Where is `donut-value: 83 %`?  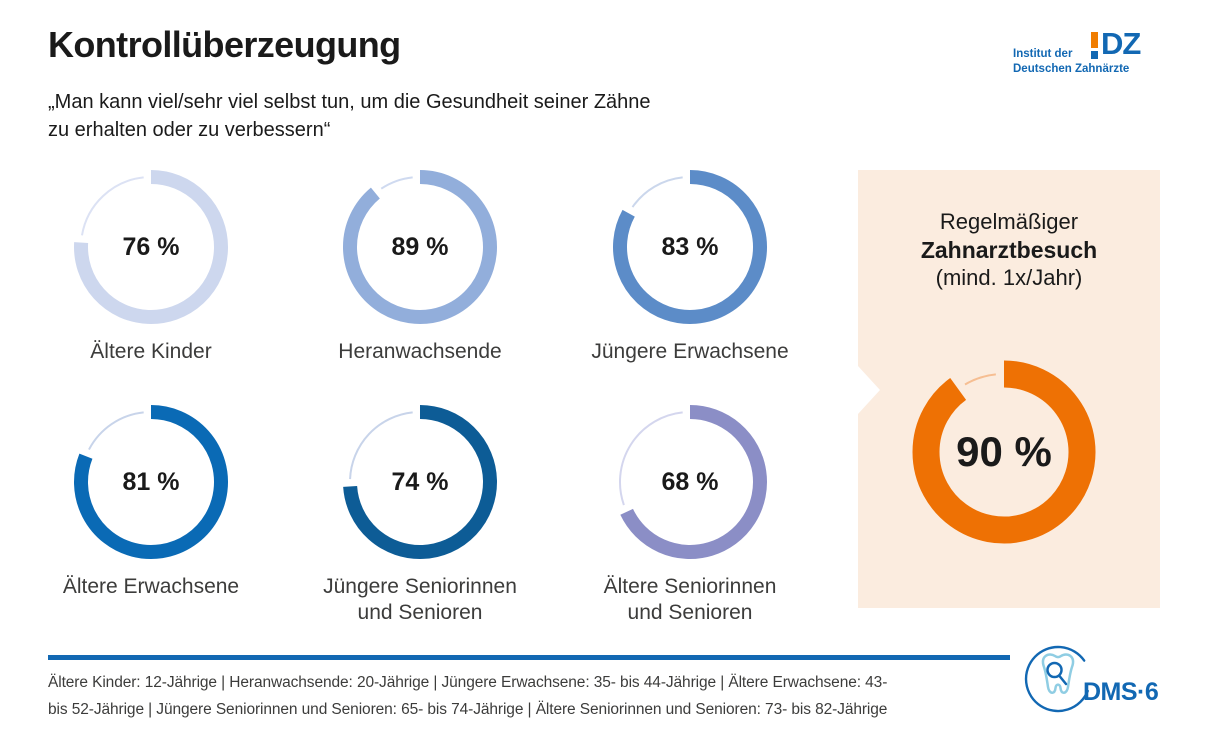
donut-value: 83 % is located at coordinates (690, 246).